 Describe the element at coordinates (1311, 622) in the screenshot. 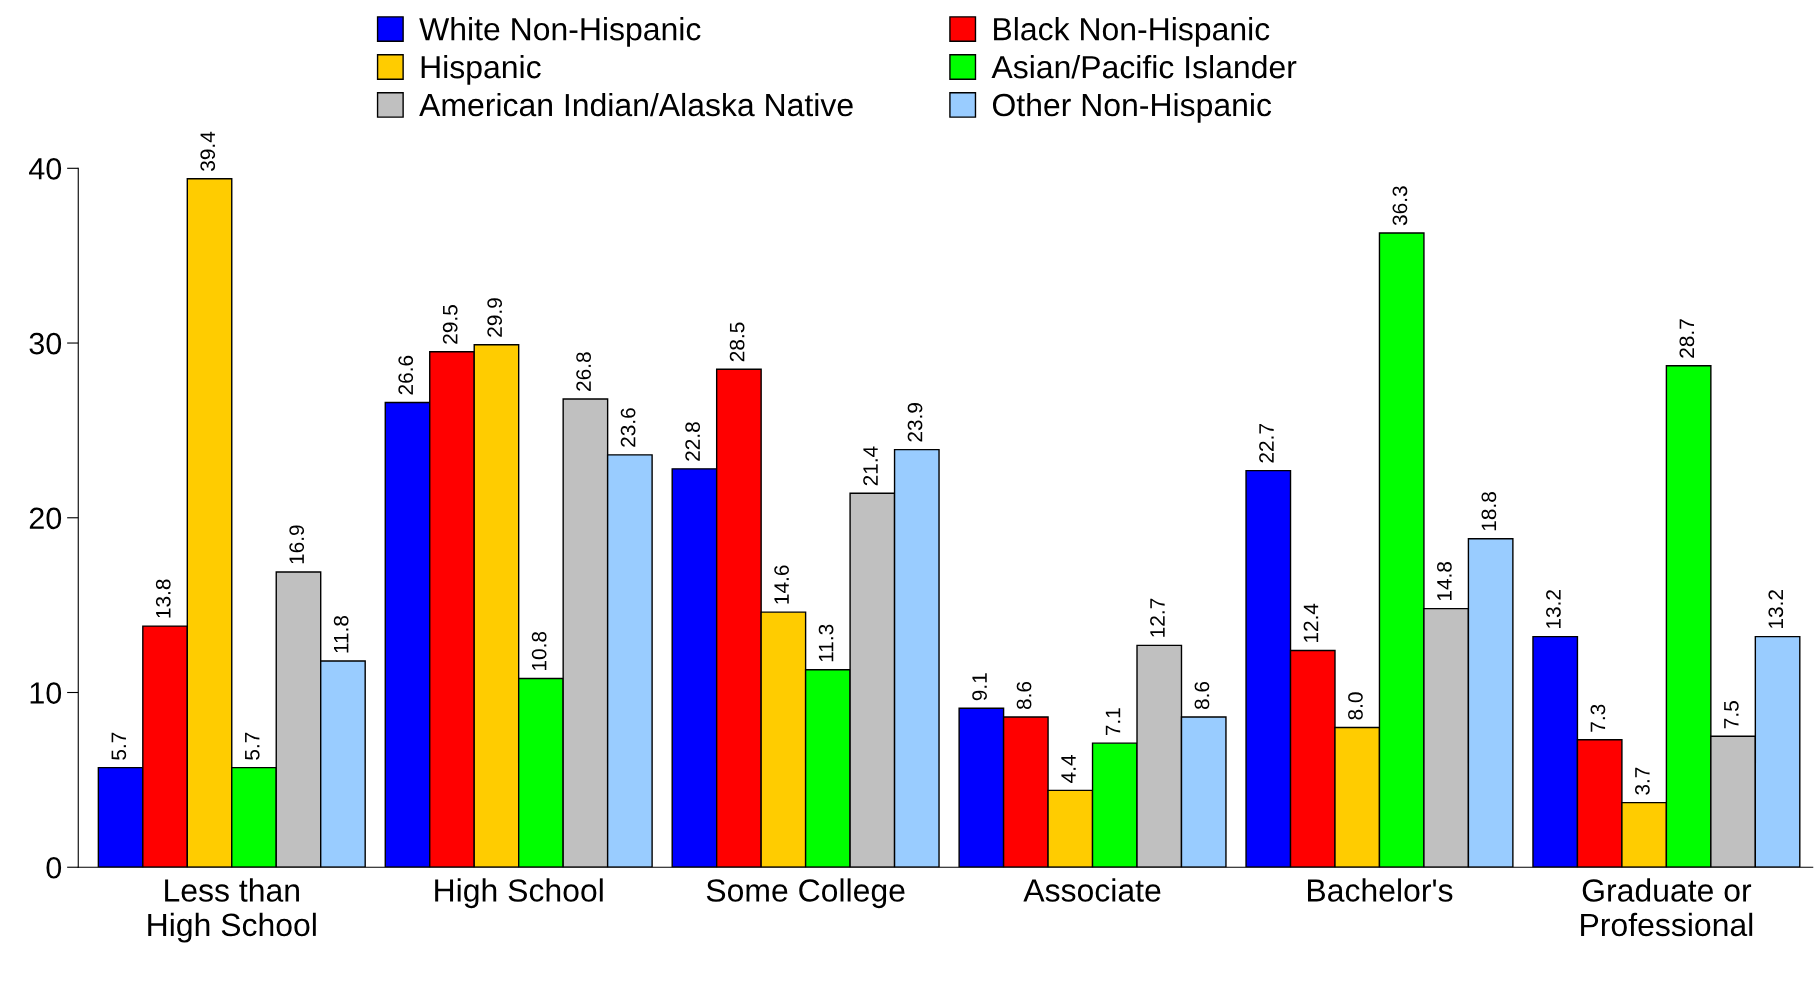

I see `data-label: 12.4` at that location.